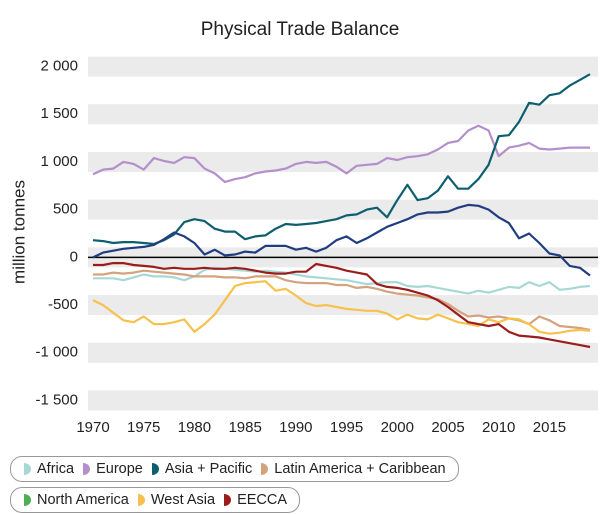 The height and width of the screenshot is (514, 600). I want to click on x-tick-label: 2000, so click(397, 427).